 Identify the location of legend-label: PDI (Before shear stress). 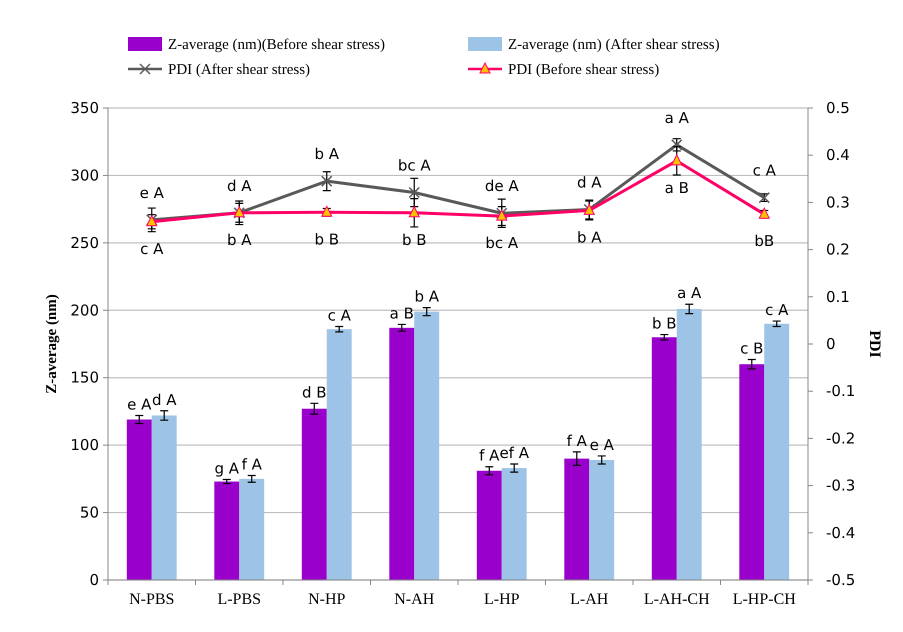
(584, 70).